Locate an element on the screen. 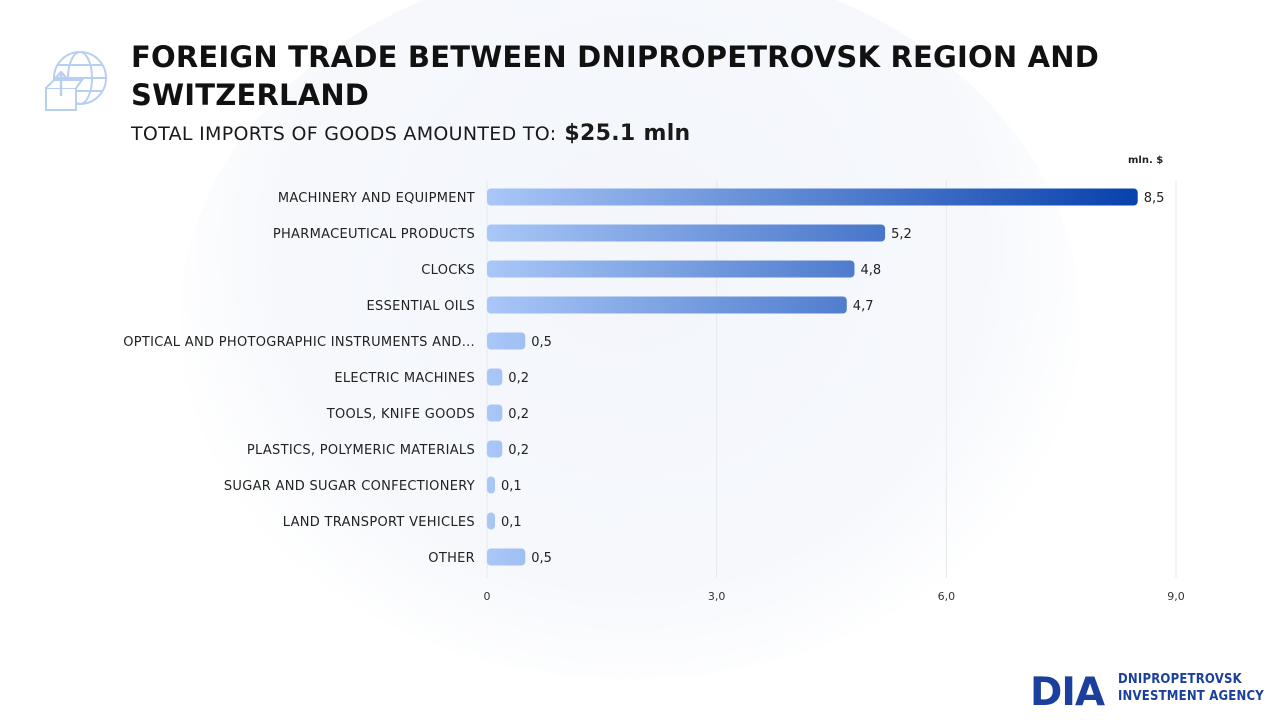  category-label: SUGAR AND SUGAR CONFECTIONERY is located at coordinates (349, 486).